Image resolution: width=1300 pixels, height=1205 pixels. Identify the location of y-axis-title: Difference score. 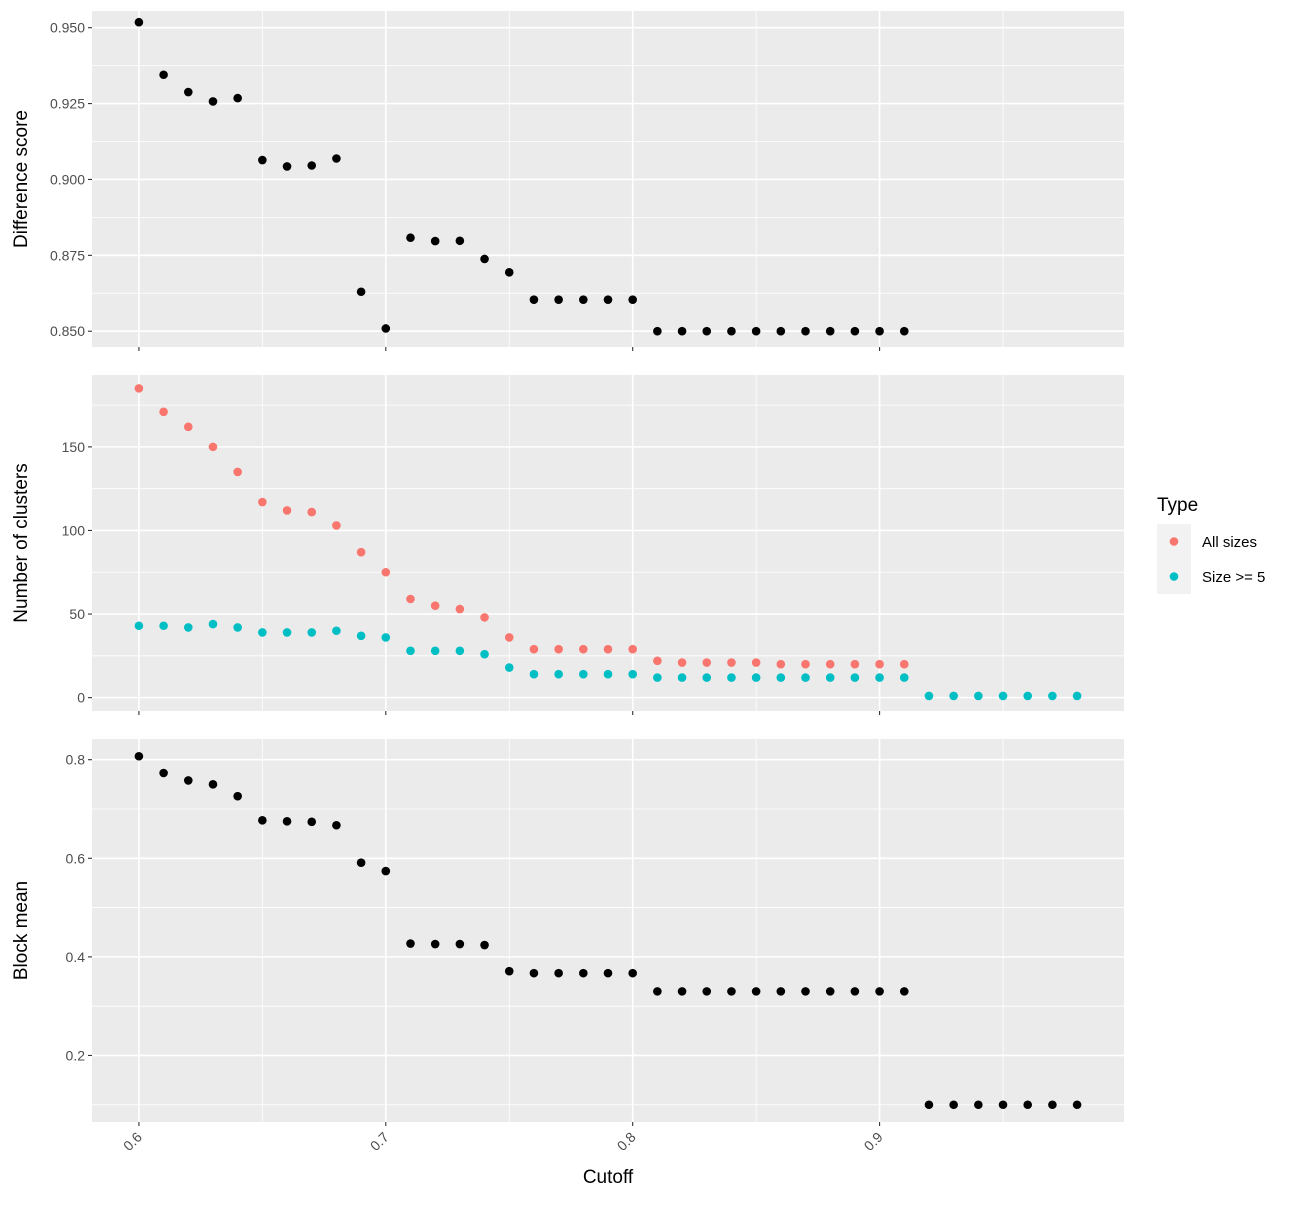
(21, 179).